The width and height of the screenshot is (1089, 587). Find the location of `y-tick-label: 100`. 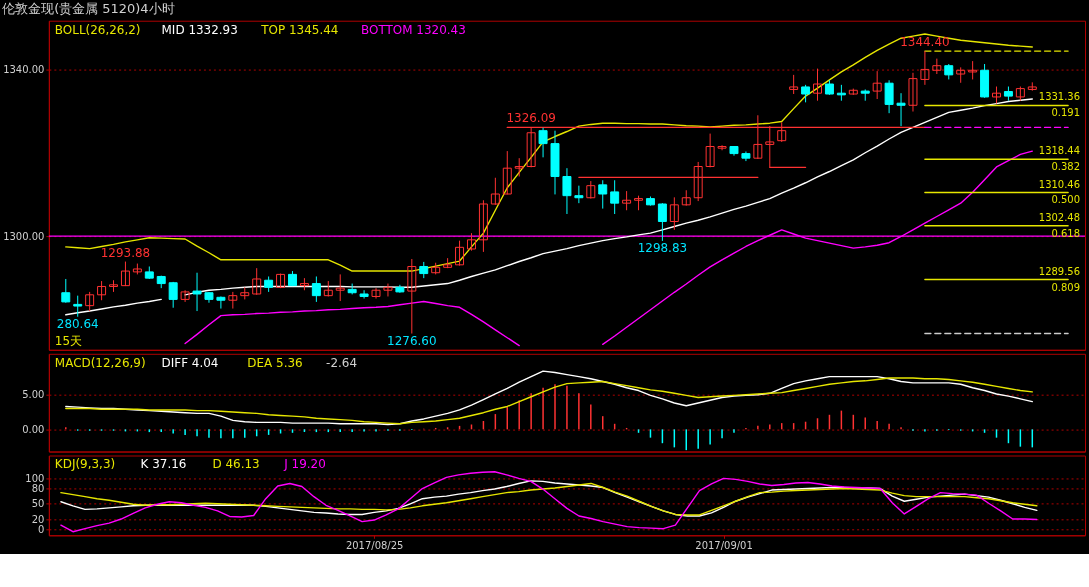

y-tick-label: 100 is located at coordinates (35, 478).